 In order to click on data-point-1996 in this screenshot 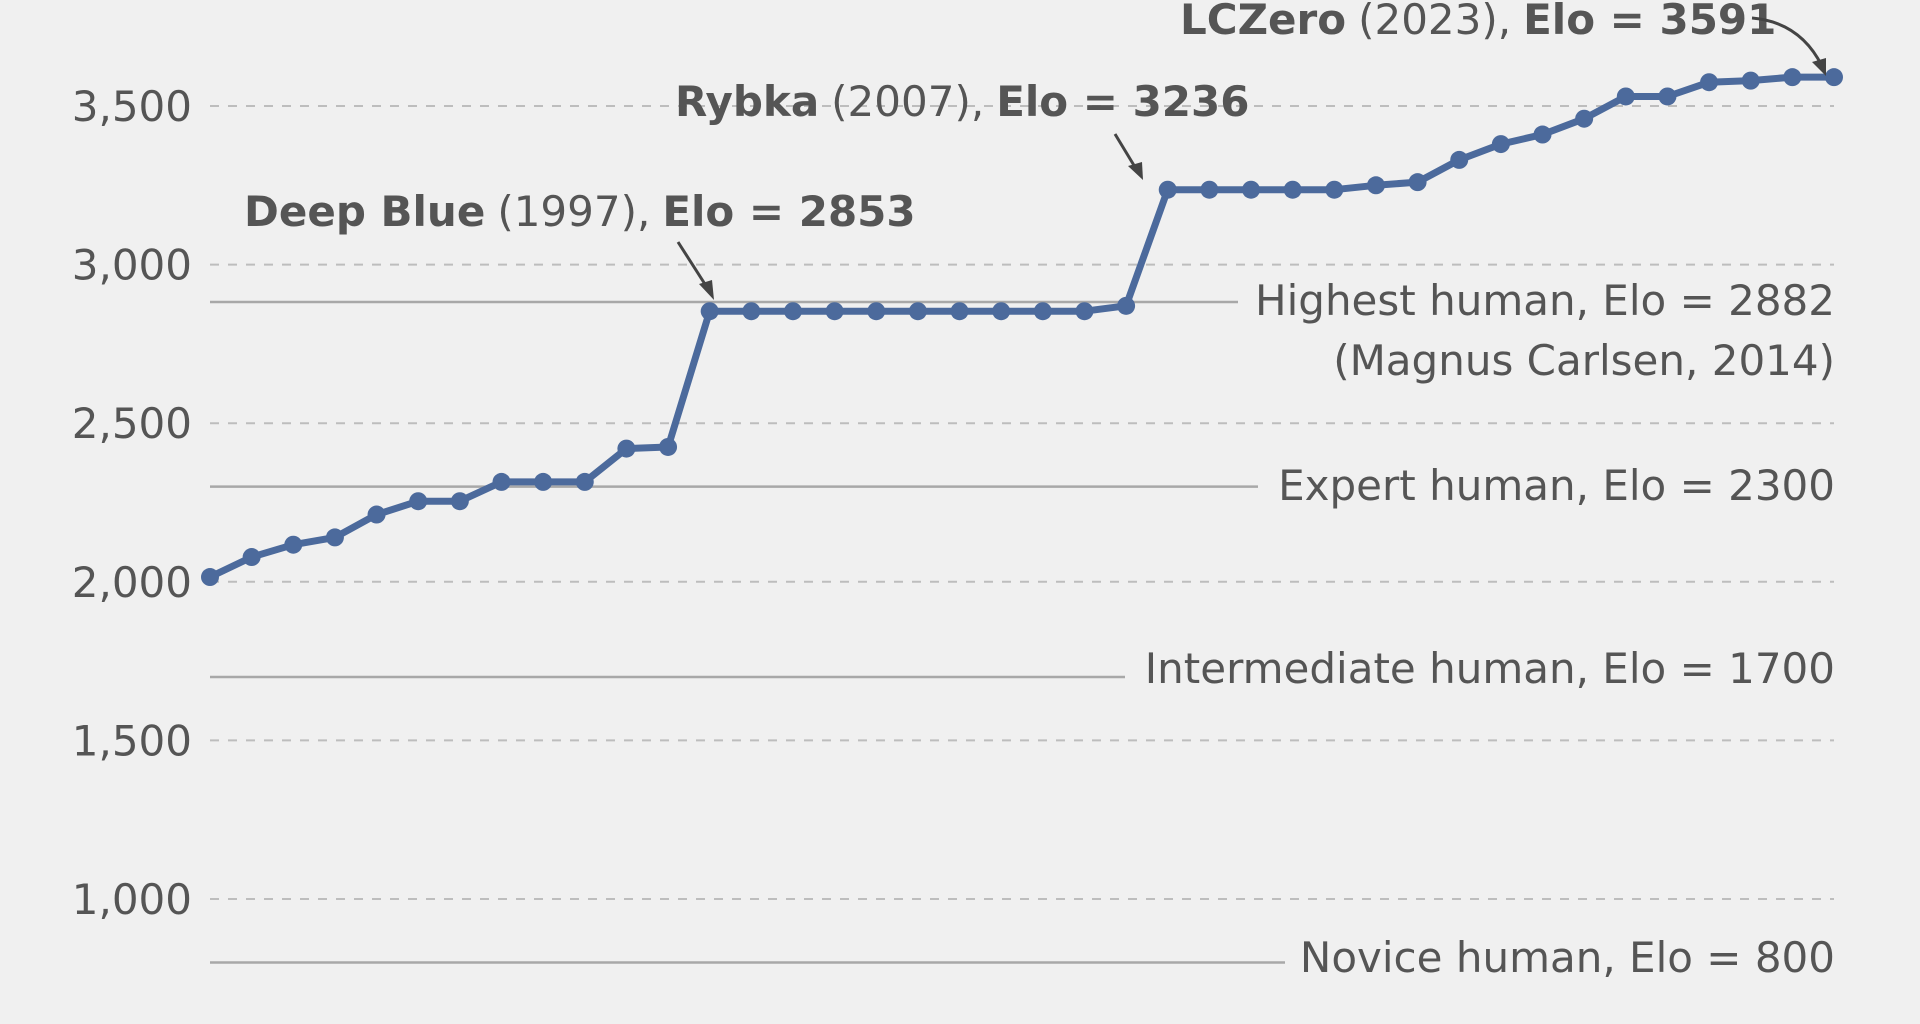, I will do `click(668, 446)`.